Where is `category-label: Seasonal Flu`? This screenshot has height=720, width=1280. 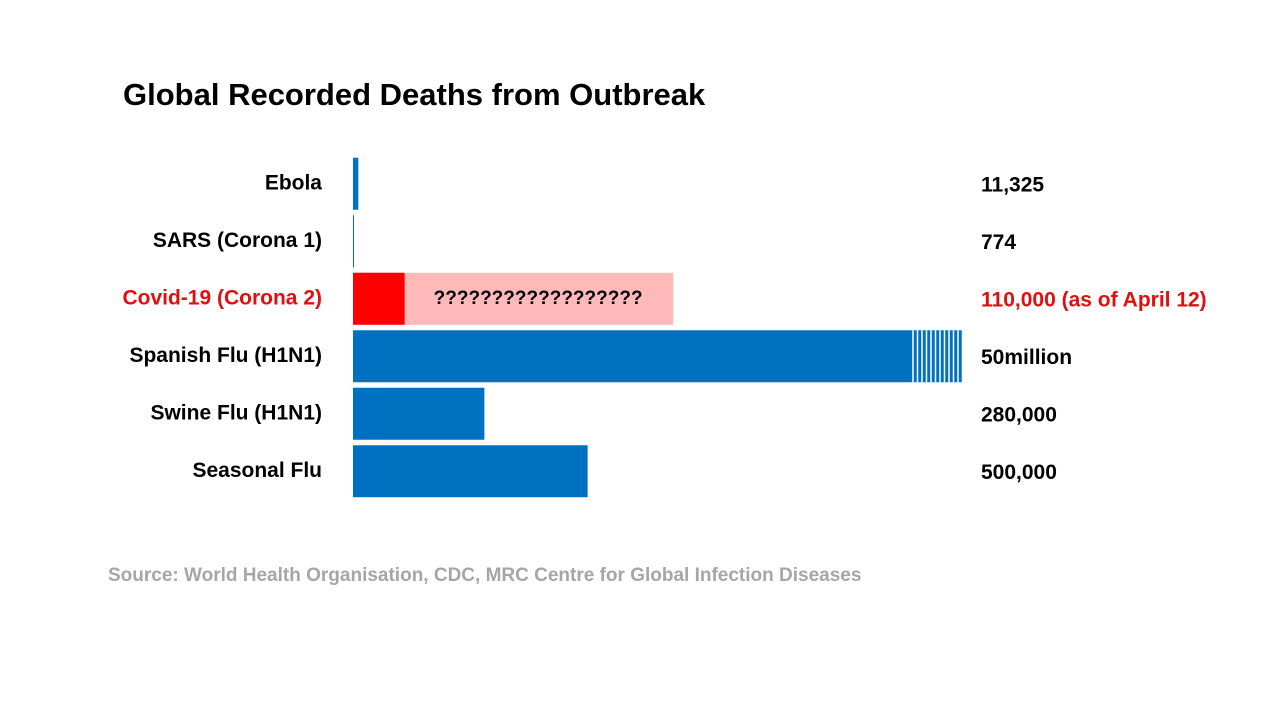 category-label: Seasonal Flu is located at coordinates (257, 470).